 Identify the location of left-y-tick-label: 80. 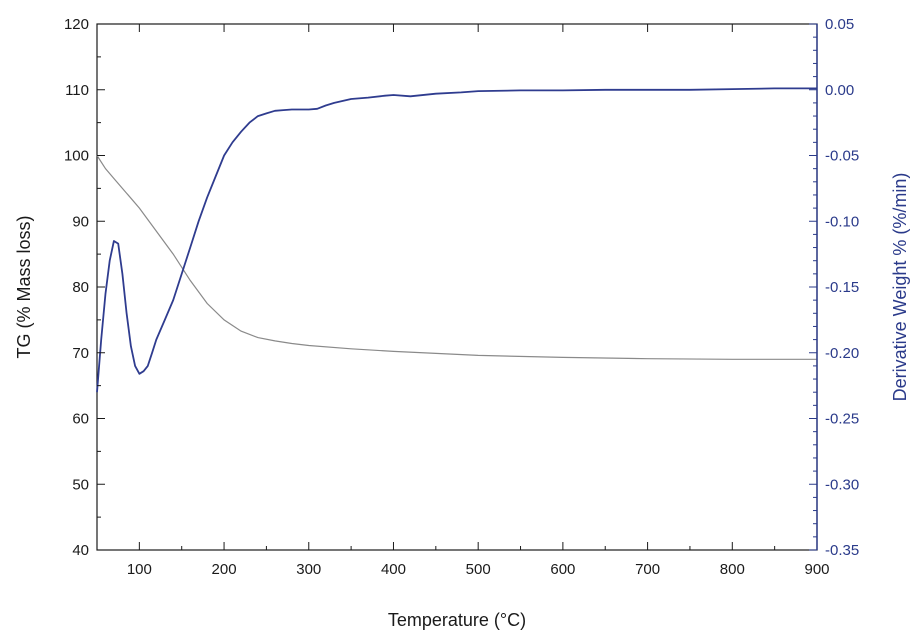
(80, 287).